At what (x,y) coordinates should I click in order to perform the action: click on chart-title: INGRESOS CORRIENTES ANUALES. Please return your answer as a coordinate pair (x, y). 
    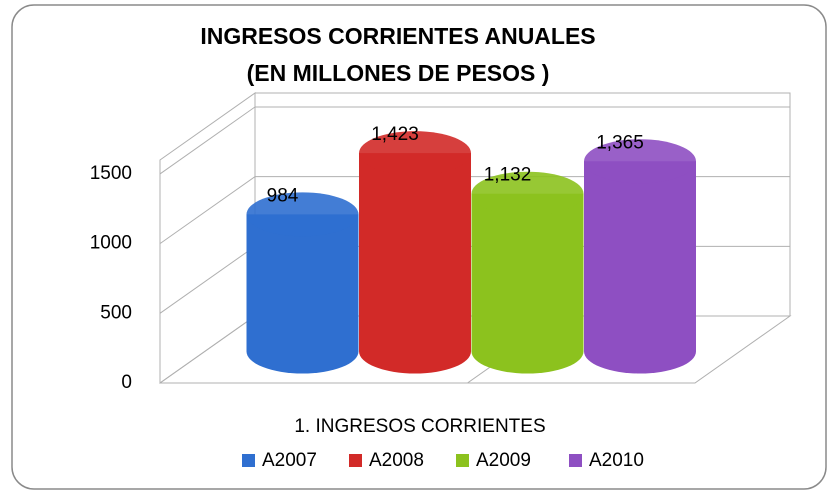
    Looking at the image, I should click on (397, 36).